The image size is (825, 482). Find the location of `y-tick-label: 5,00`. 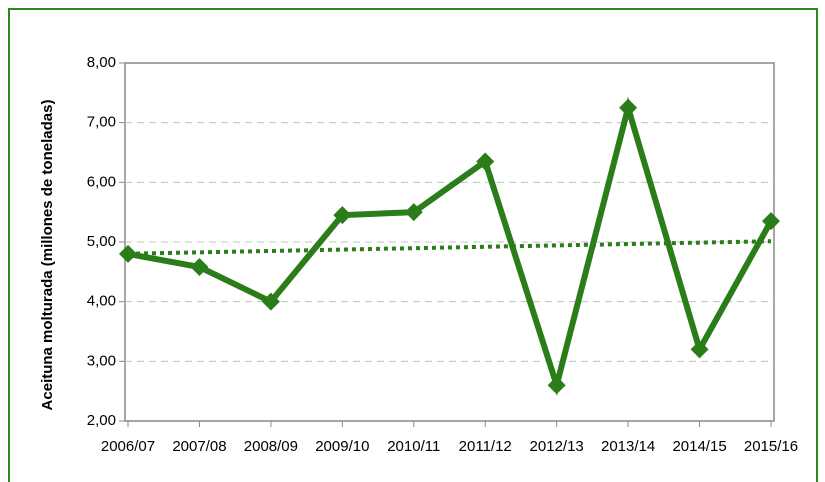

y-tick-label: 5,00 is located at coordinates (101, 241).